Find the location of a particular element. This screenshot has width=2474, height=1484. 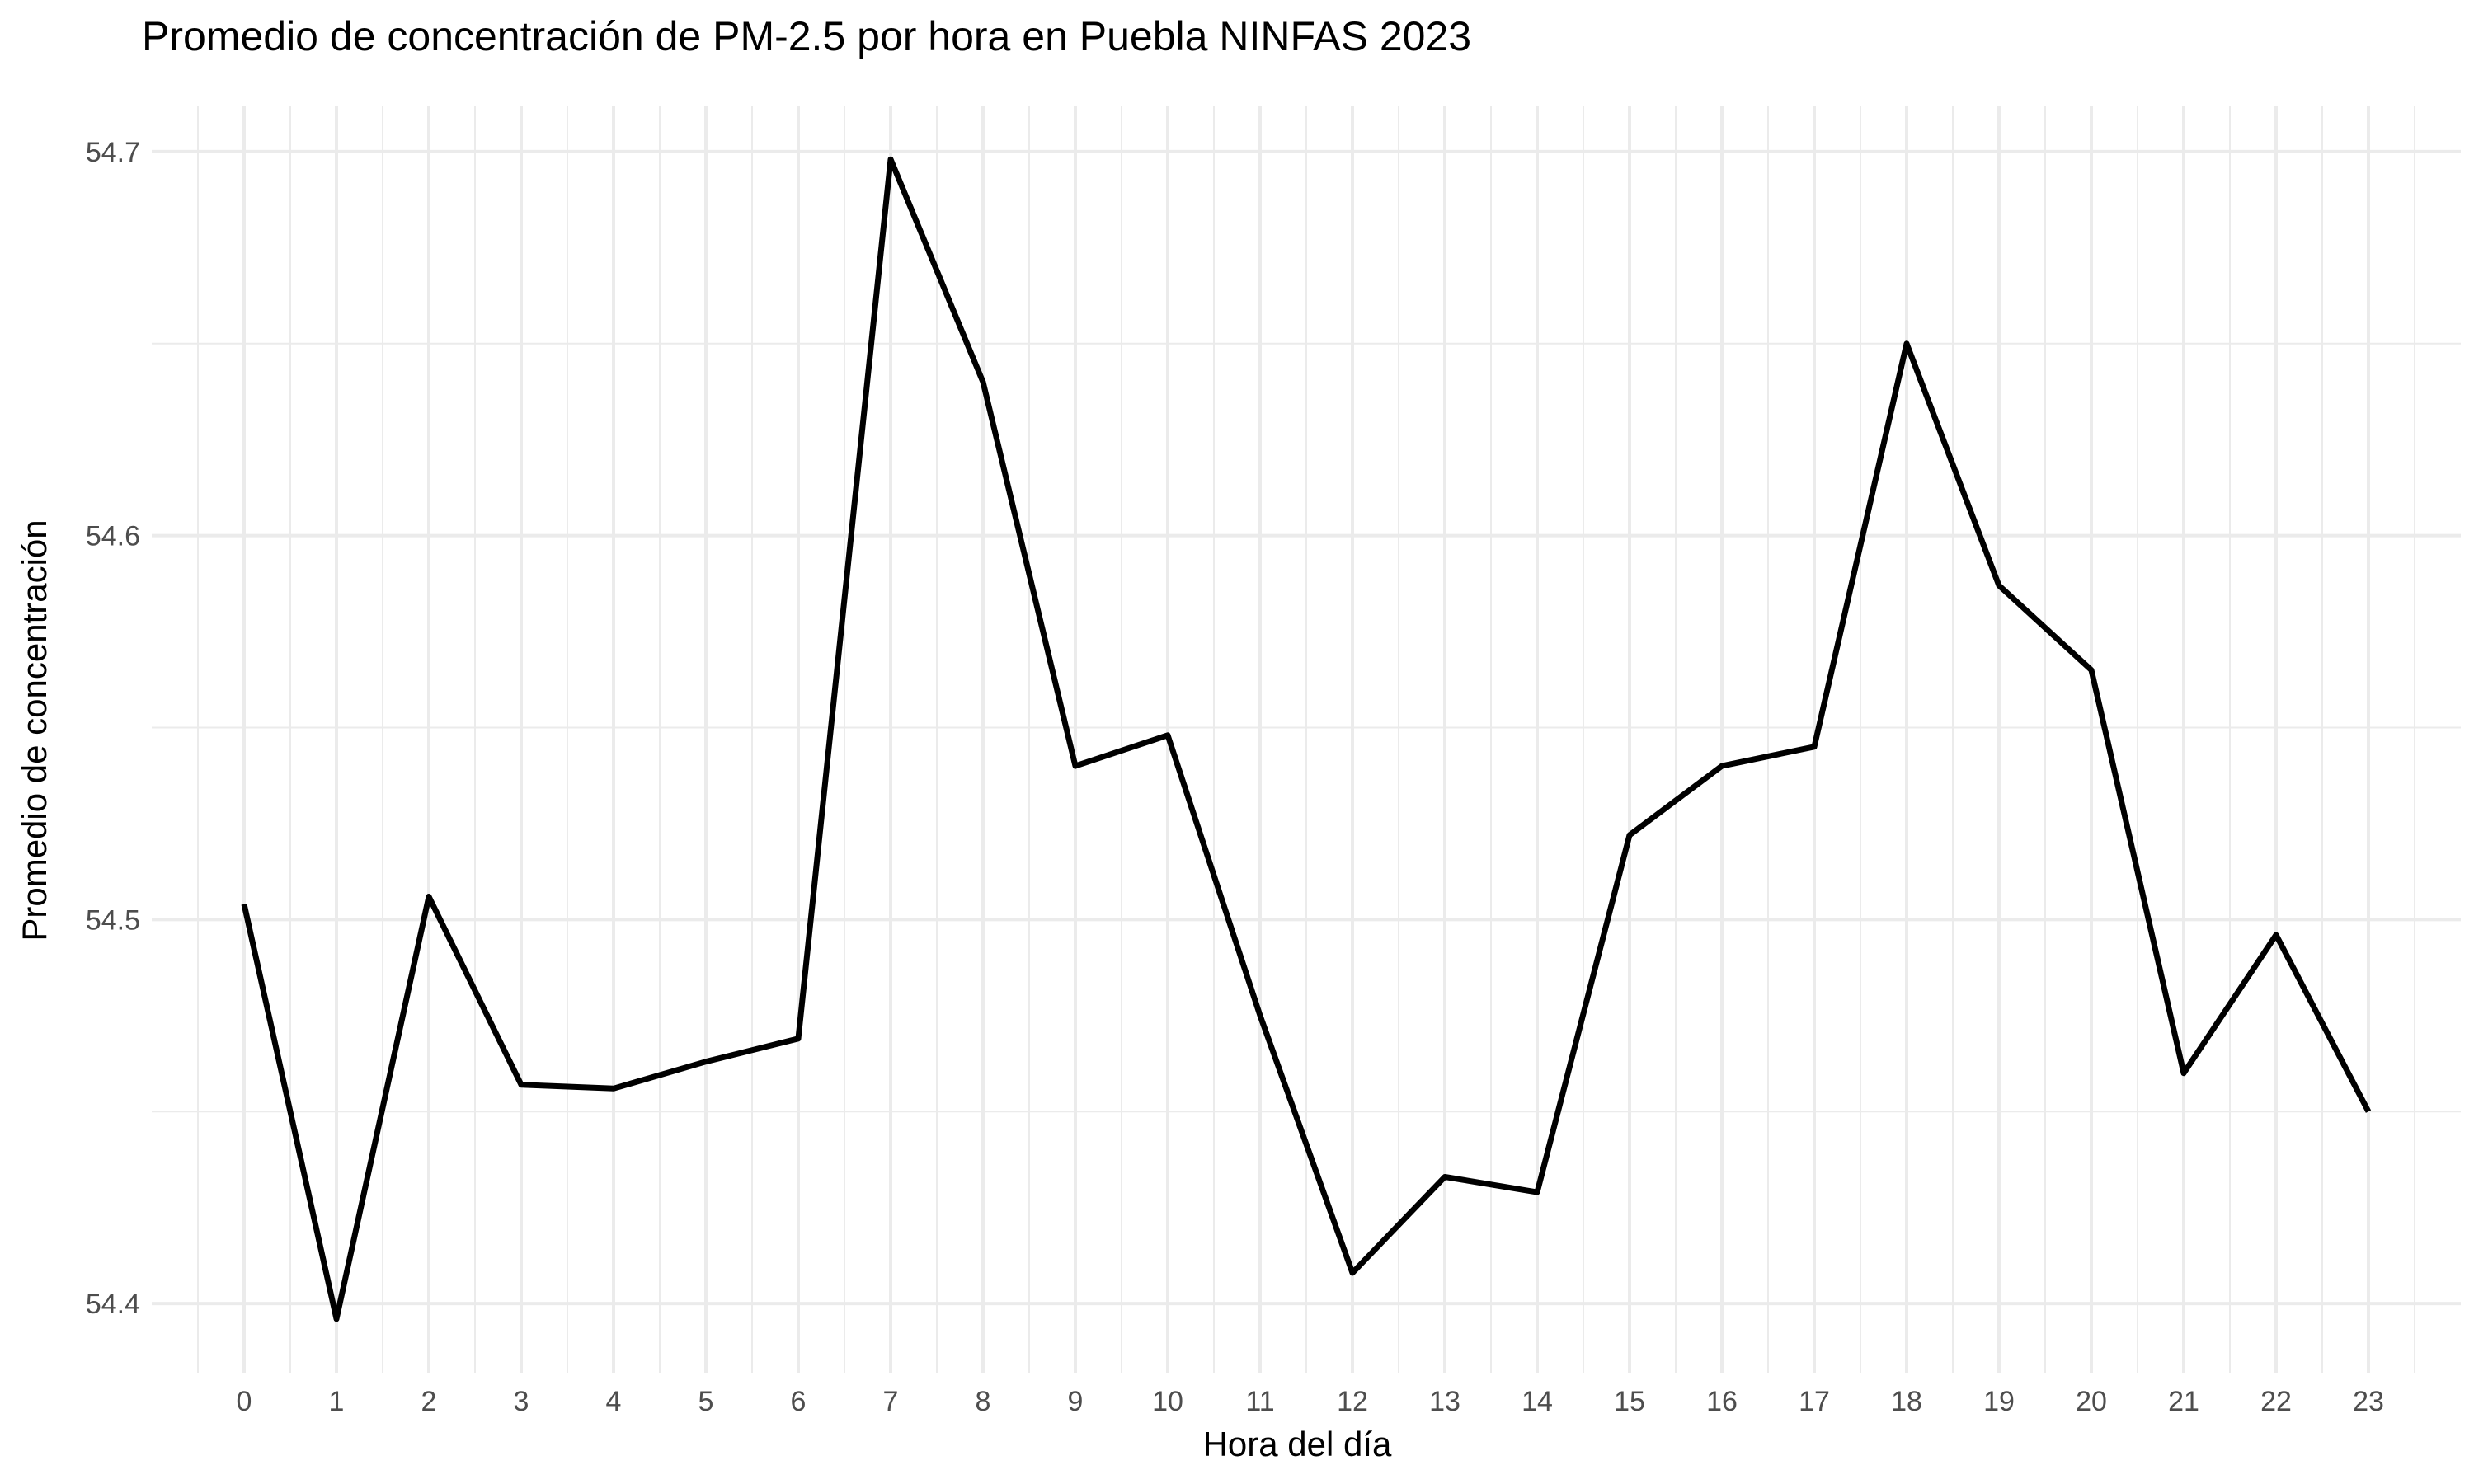

x-axis: 0 1 2 3 4 5 6 7 8 9 10 11 12 13 14 15 16 17 18 19 20 21 22 23 is located at coordinates (1310, 1401).